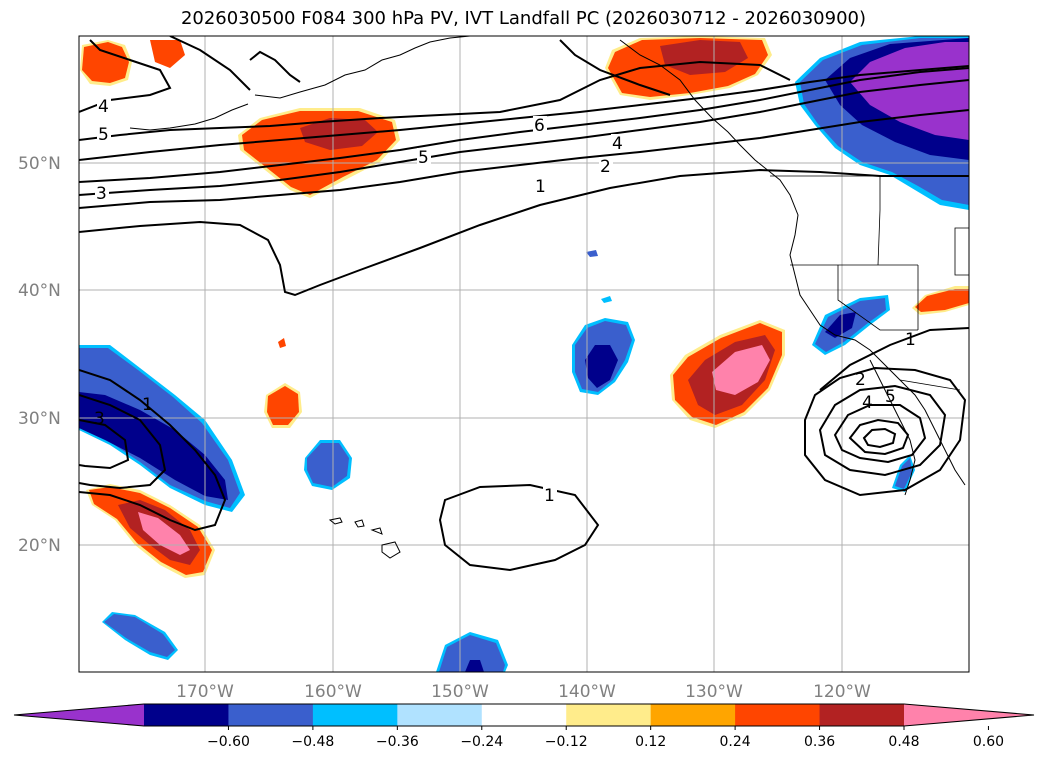  Describe the element at coordinates (312, 742) in the screenshot. I see `colorbar-tick-label: −0.48` at that location.